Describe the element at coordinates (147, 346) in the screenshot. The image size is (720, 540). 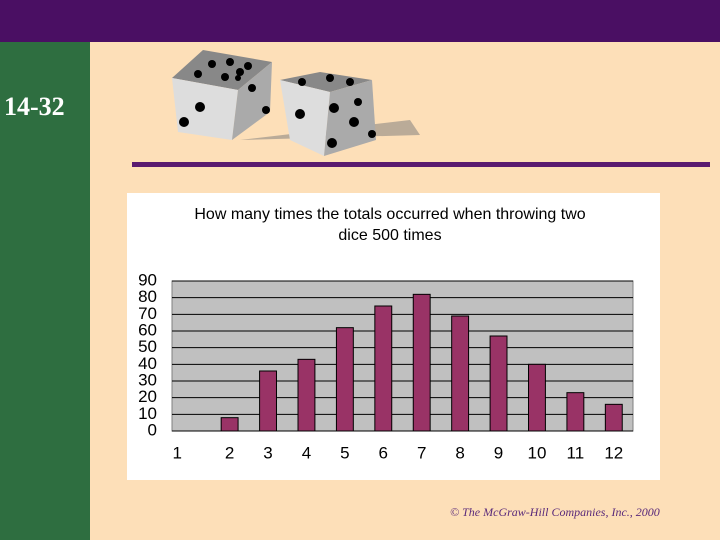
I see `y-tick-label: 50` at that location.